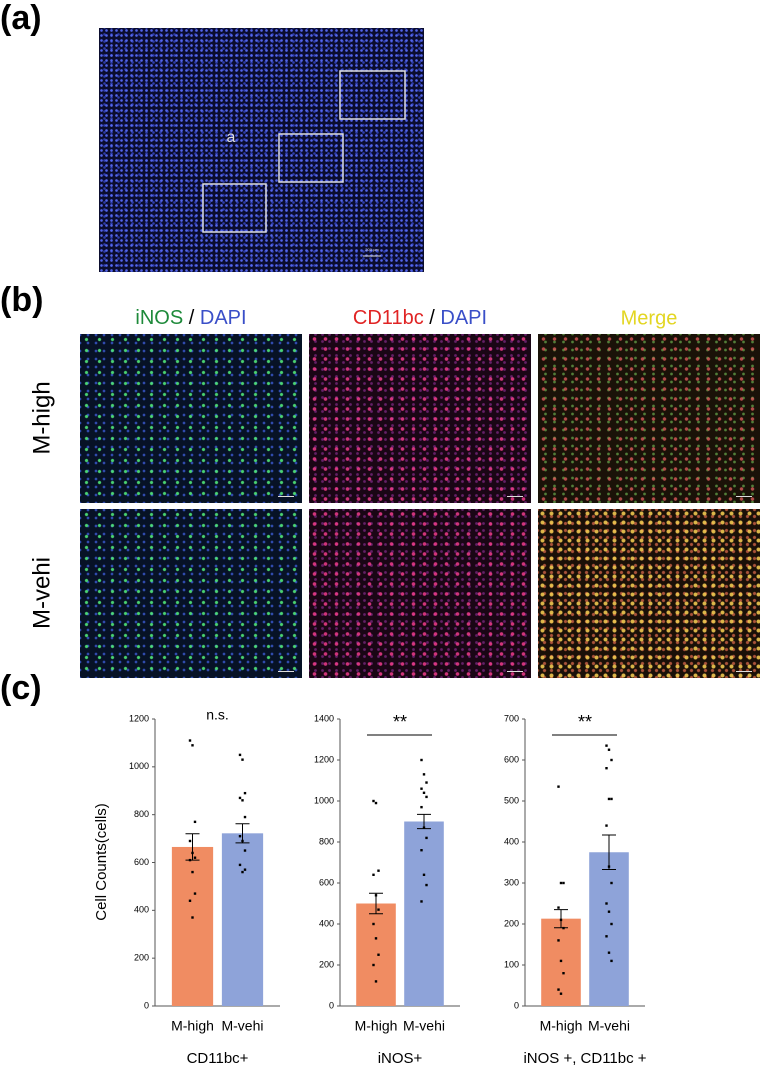 The height and width of the screenshot is (1066, 765). I want to click on panel-label: (b), so click(21, 300).